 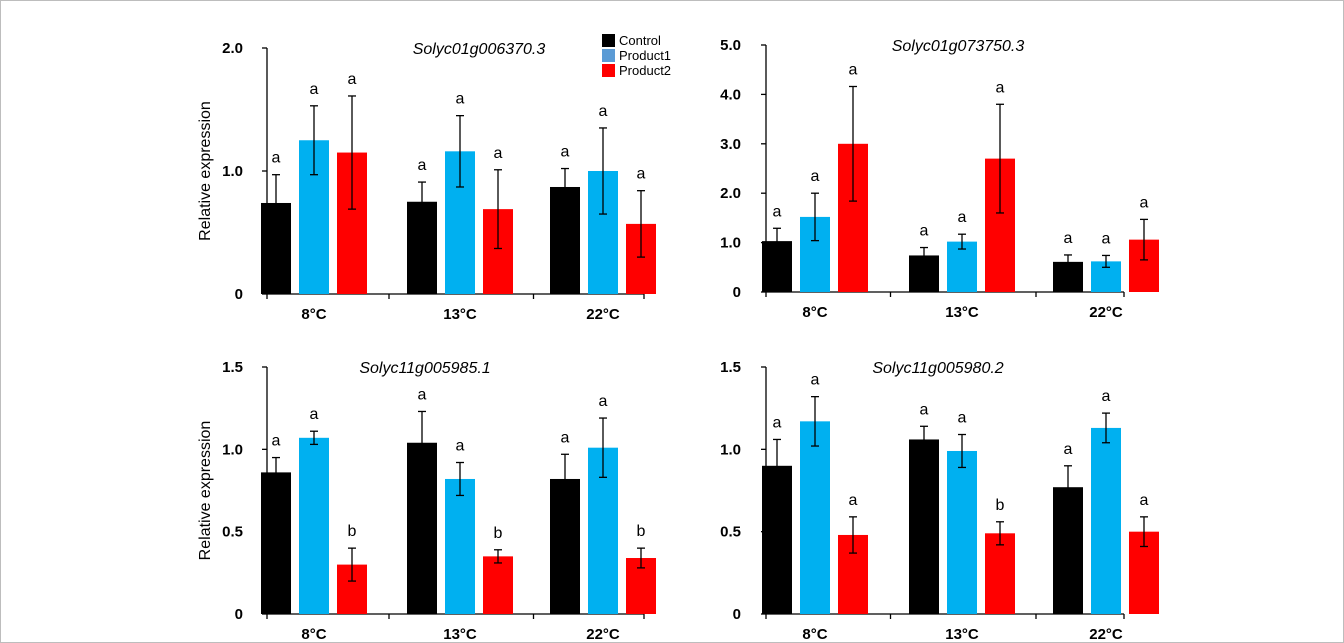 What do you see at coordinates (640, 40) in the screenshot?
I see `legend-label: Control` at bounding box center [640, 40].